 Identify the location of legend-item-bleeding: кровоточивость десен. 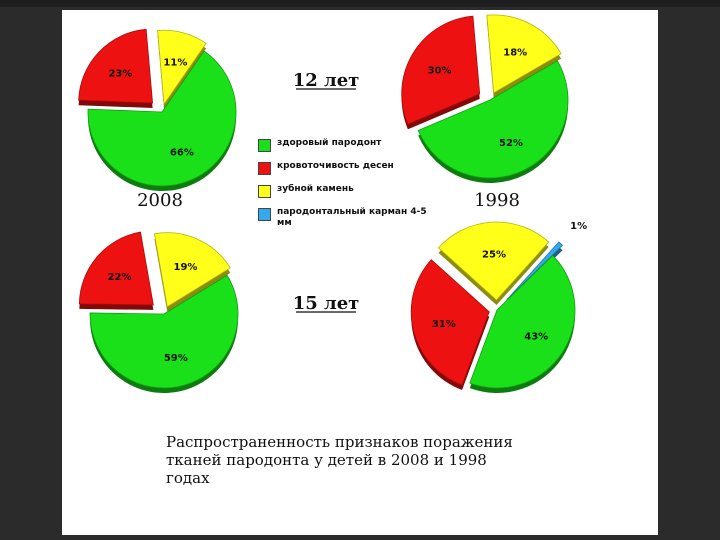
(343, 168).